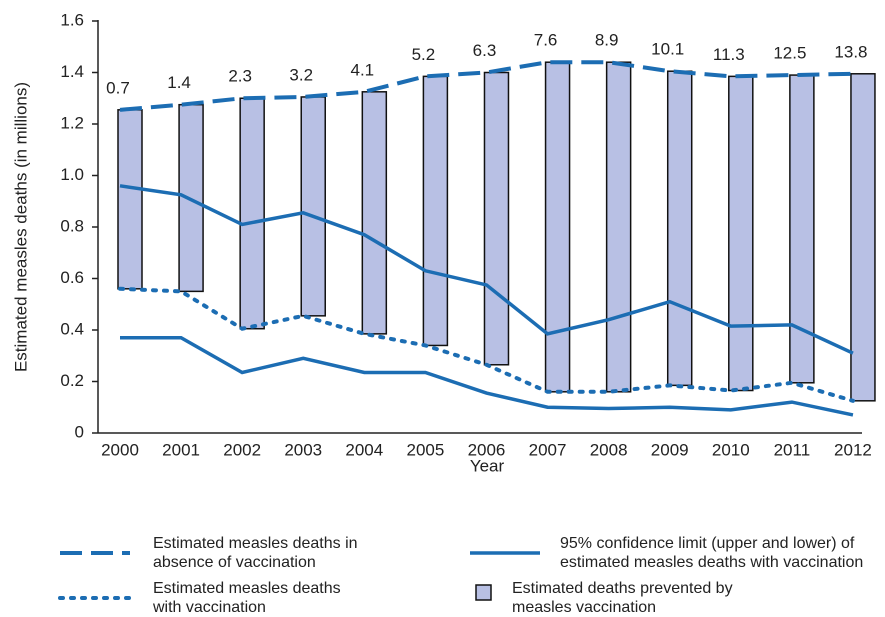 The width and height of the screenshot is (885, 617). I want to click on y-tick-label: 1.4, so click(72, 71).